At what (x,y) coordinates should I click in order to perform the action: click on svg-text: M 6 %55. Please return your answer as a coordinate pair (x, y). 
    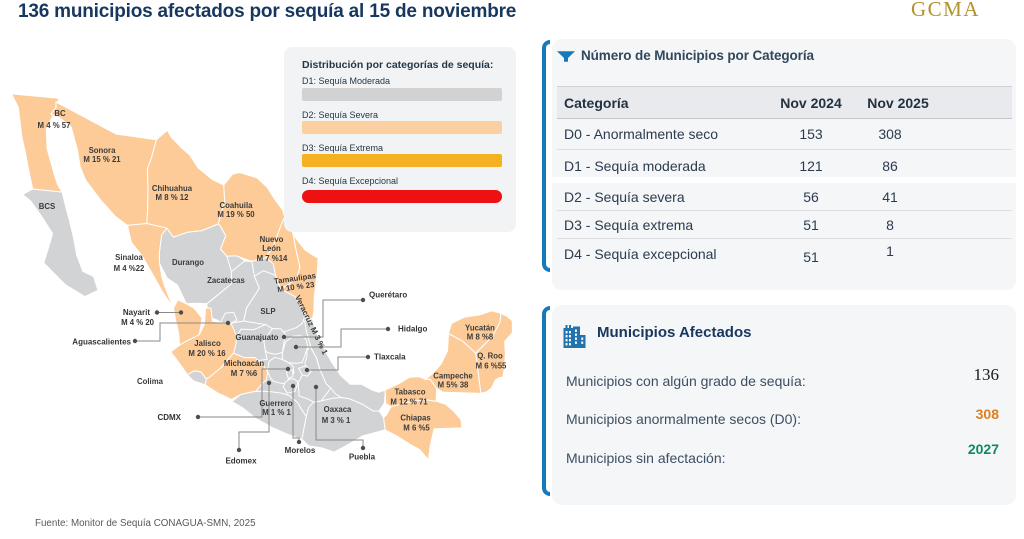
    Looking at the image, I should click on (491, 366).